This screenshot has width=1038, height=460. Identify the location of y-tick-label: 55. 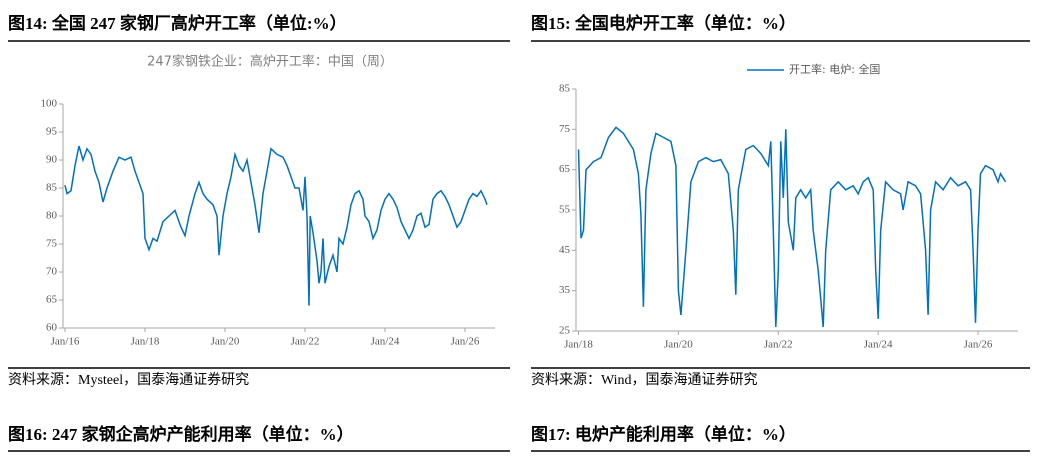
(565, 210).